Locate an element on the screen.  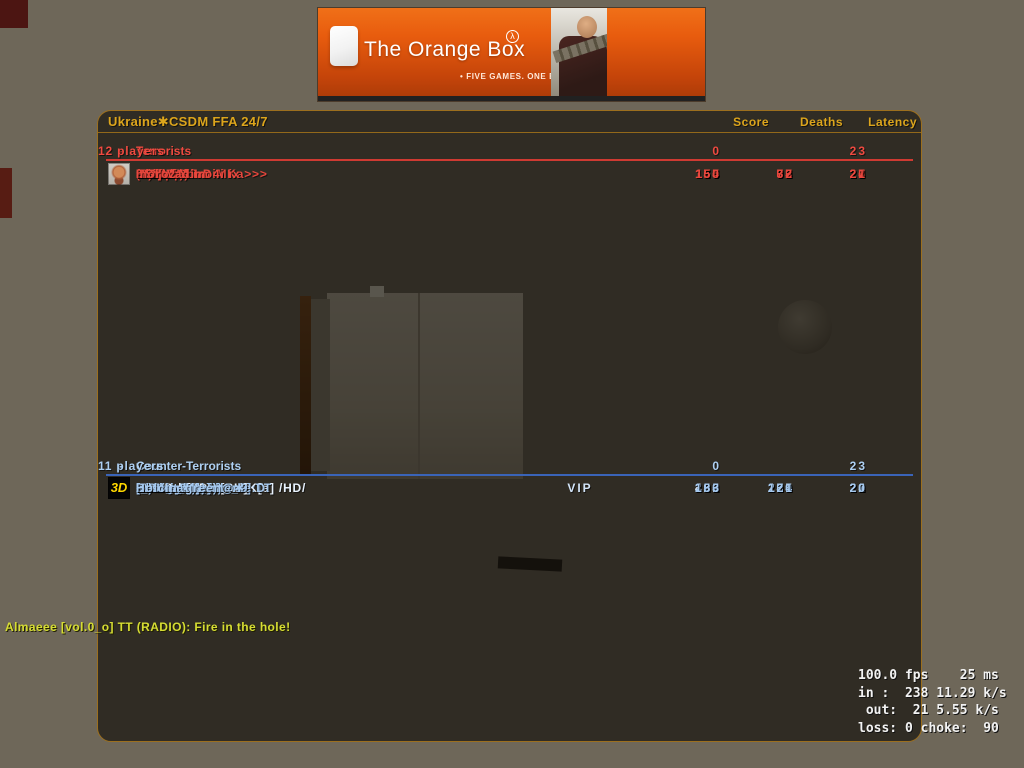
player-score: 138 is located at coordinates (707, 488).